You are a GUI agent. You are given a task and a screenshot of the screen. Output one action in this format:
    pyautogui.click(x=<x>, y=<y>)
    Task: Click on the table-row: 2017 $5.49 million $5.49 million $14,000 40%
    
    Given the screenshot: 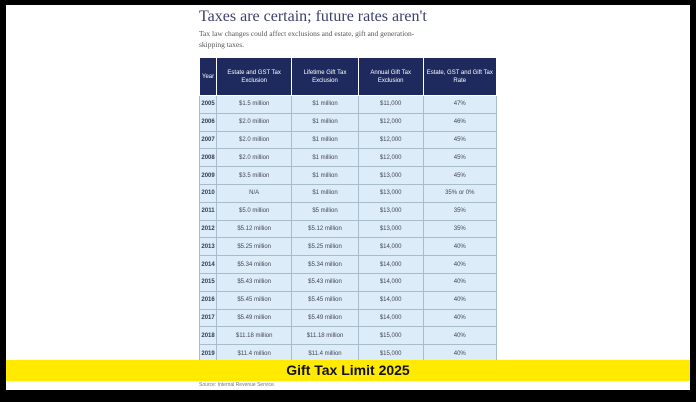 What is the action you would take?
    pyautogui.click(x=348, y=318)
    